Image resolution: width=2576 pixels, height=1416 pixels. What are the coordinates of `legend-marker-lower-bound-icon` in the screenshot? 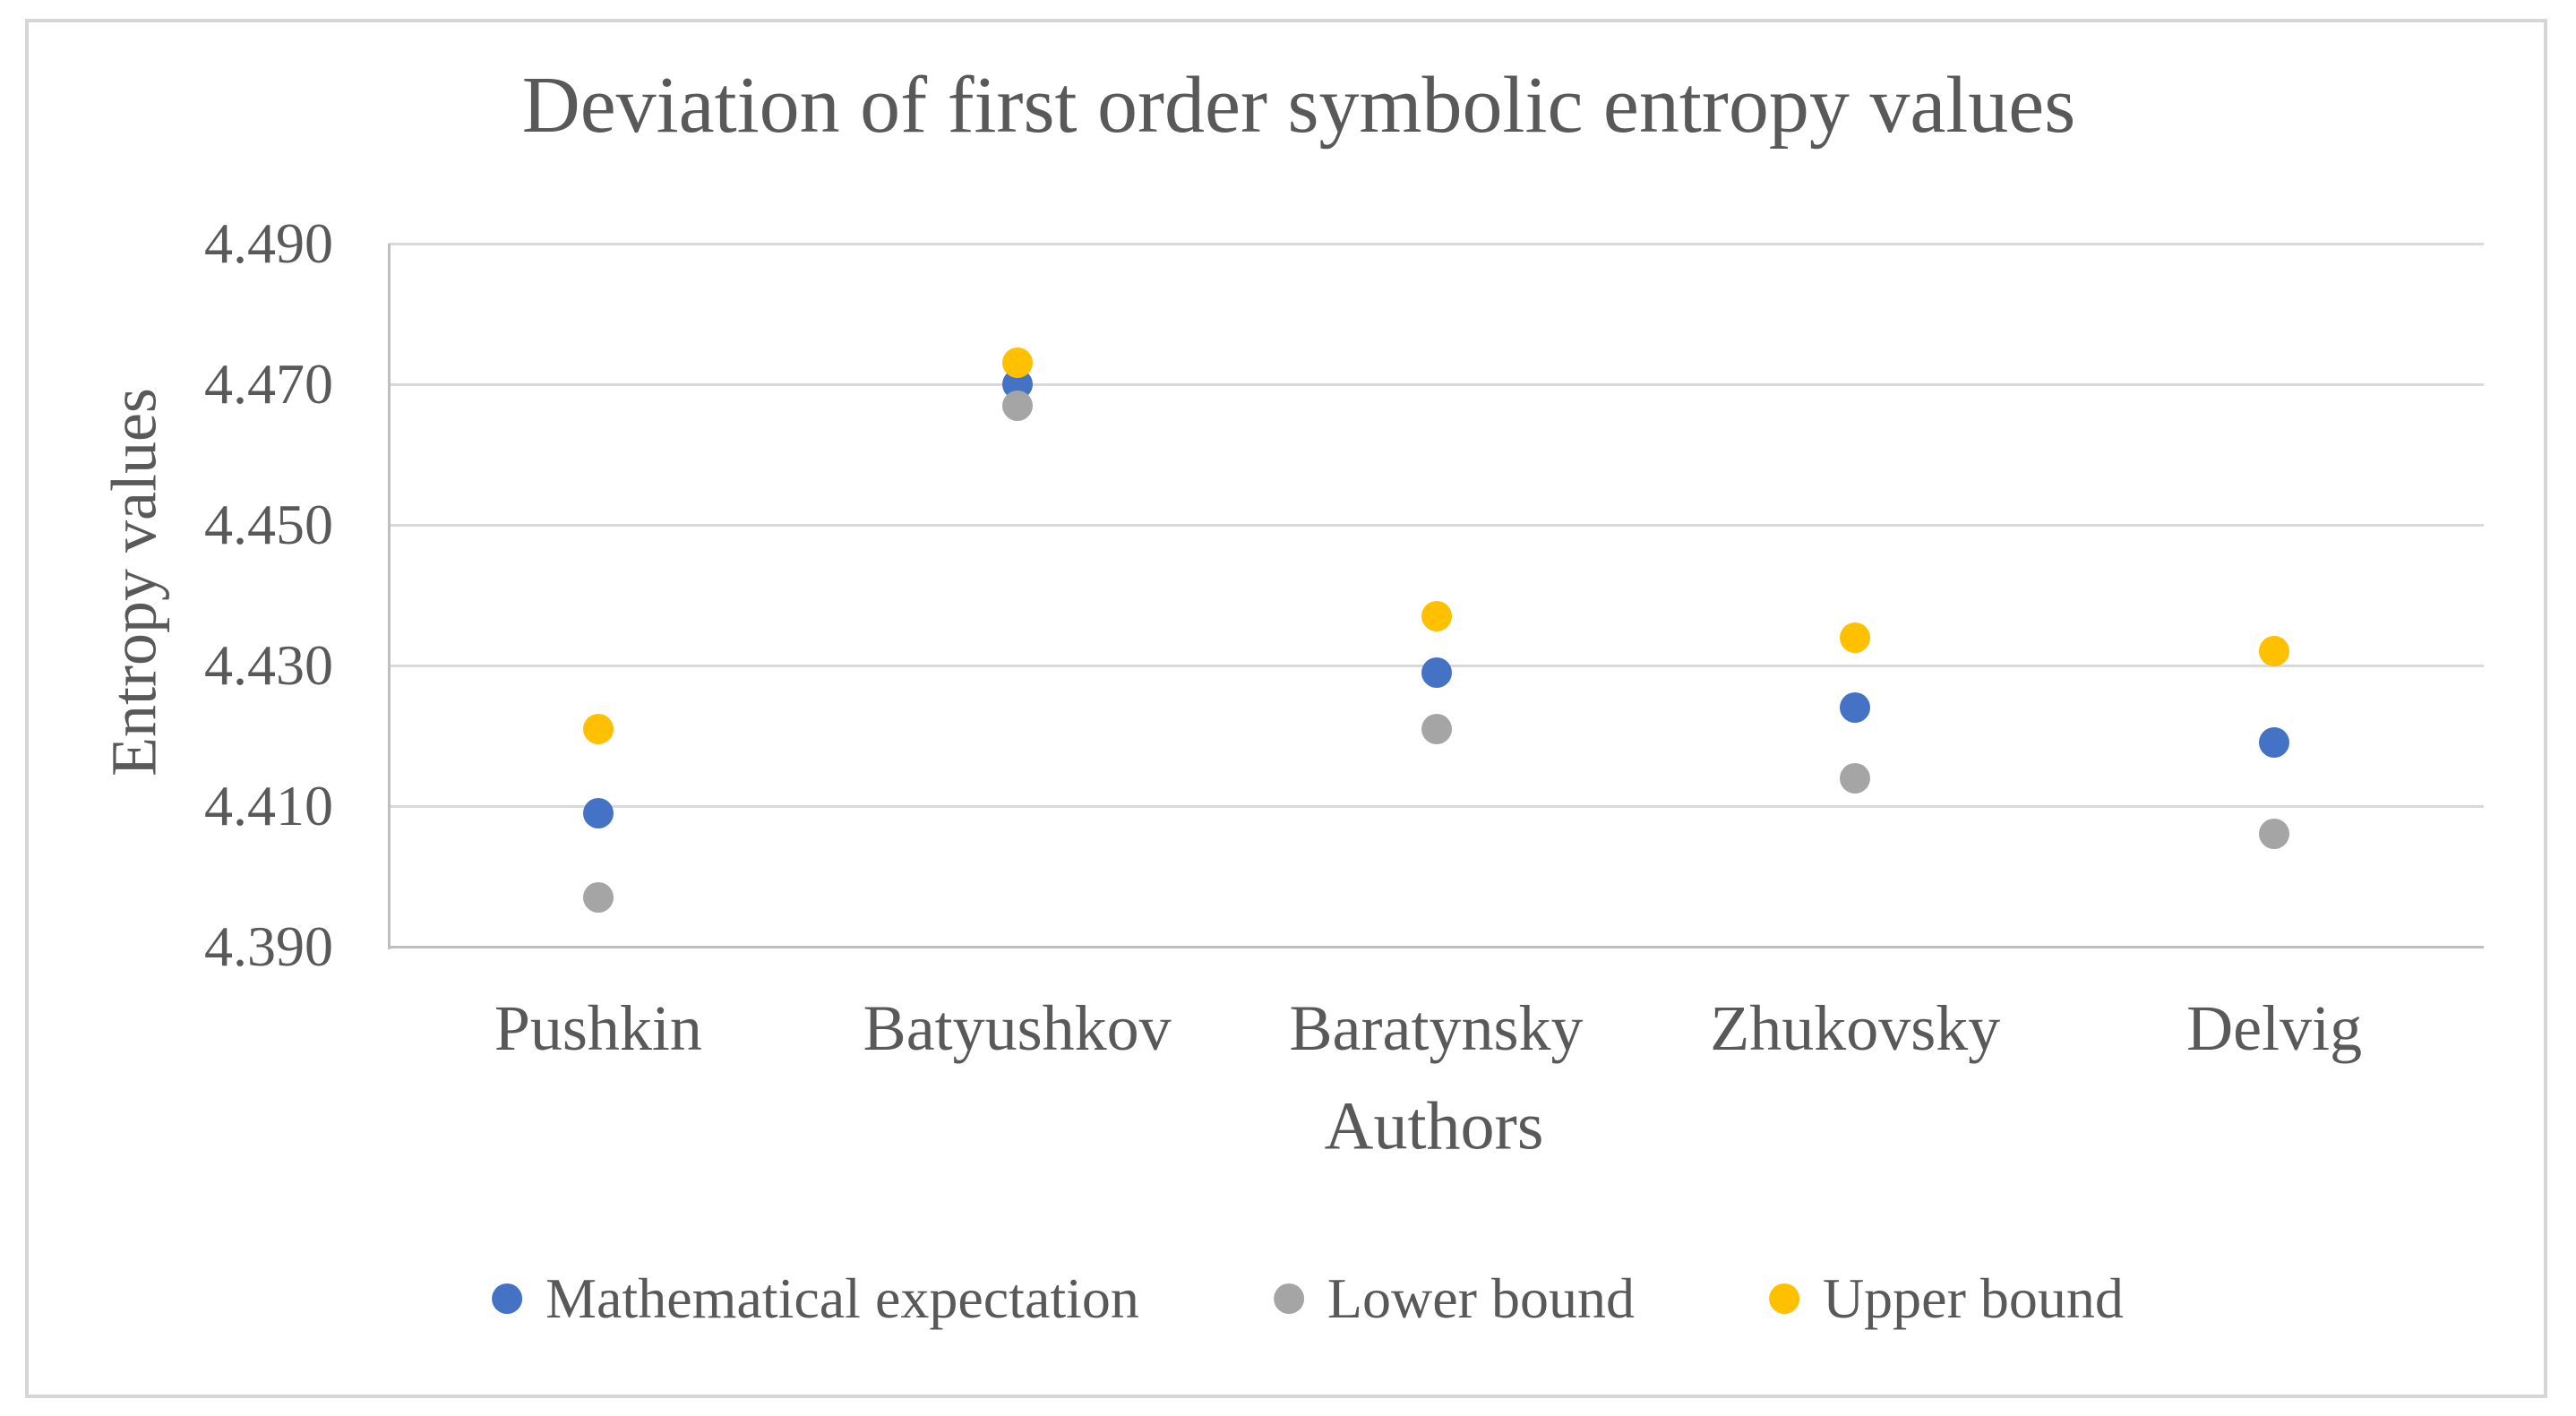 It's located at (1288, 1298).